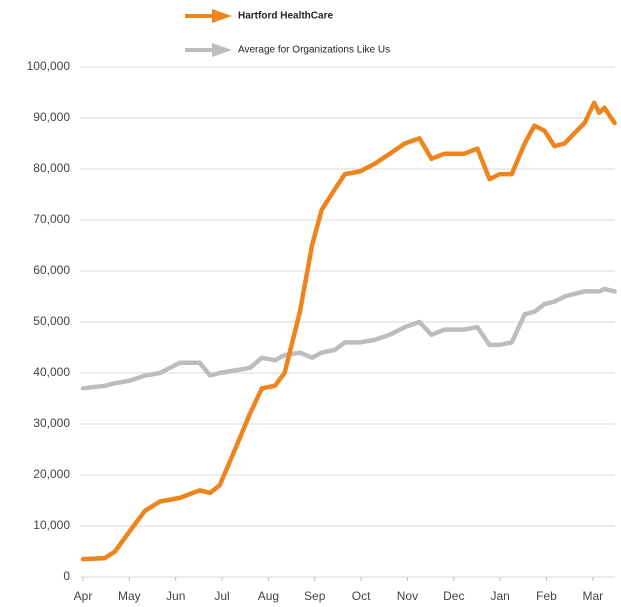 This screenshot has height=607, width=621. Describe the element at coordinates (49, 66) in the screenshot. I see `y-tick-label: 100,000` at that location.